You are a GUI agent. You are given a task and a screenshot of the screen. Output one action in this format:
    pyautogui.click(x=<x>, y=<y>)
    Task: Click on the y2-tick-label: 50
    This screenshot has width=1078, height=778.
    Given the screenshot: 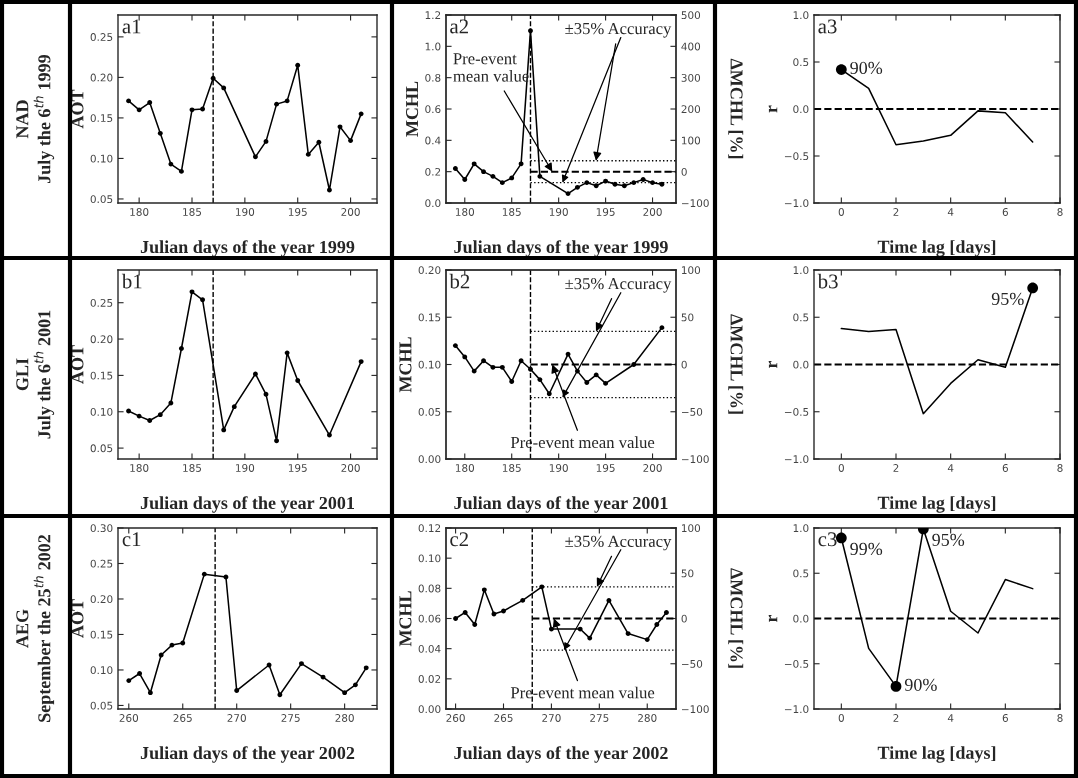 What is the action you would take?
    pyautogui.click(x=687, y=317)
    